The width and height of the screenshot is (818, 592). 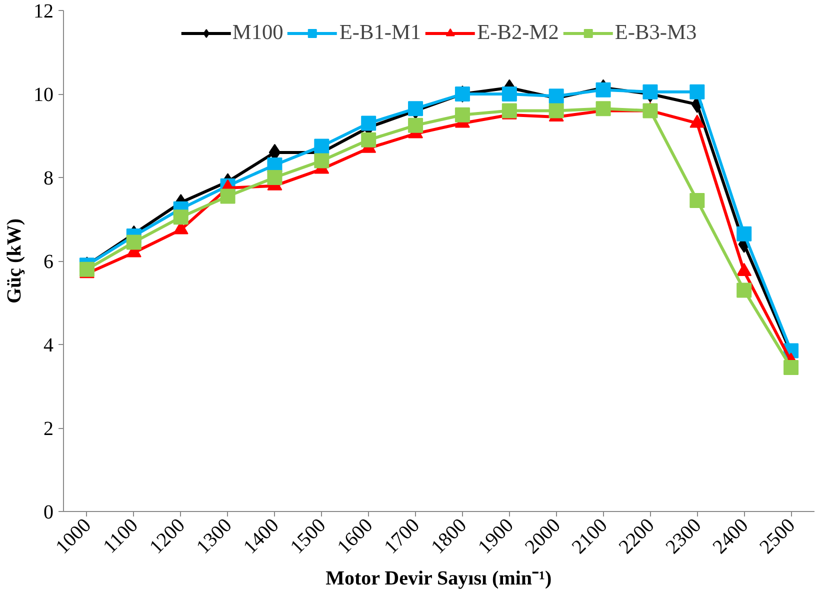 I want to click on y-tick-label: 2, so click(x=49, y=429).